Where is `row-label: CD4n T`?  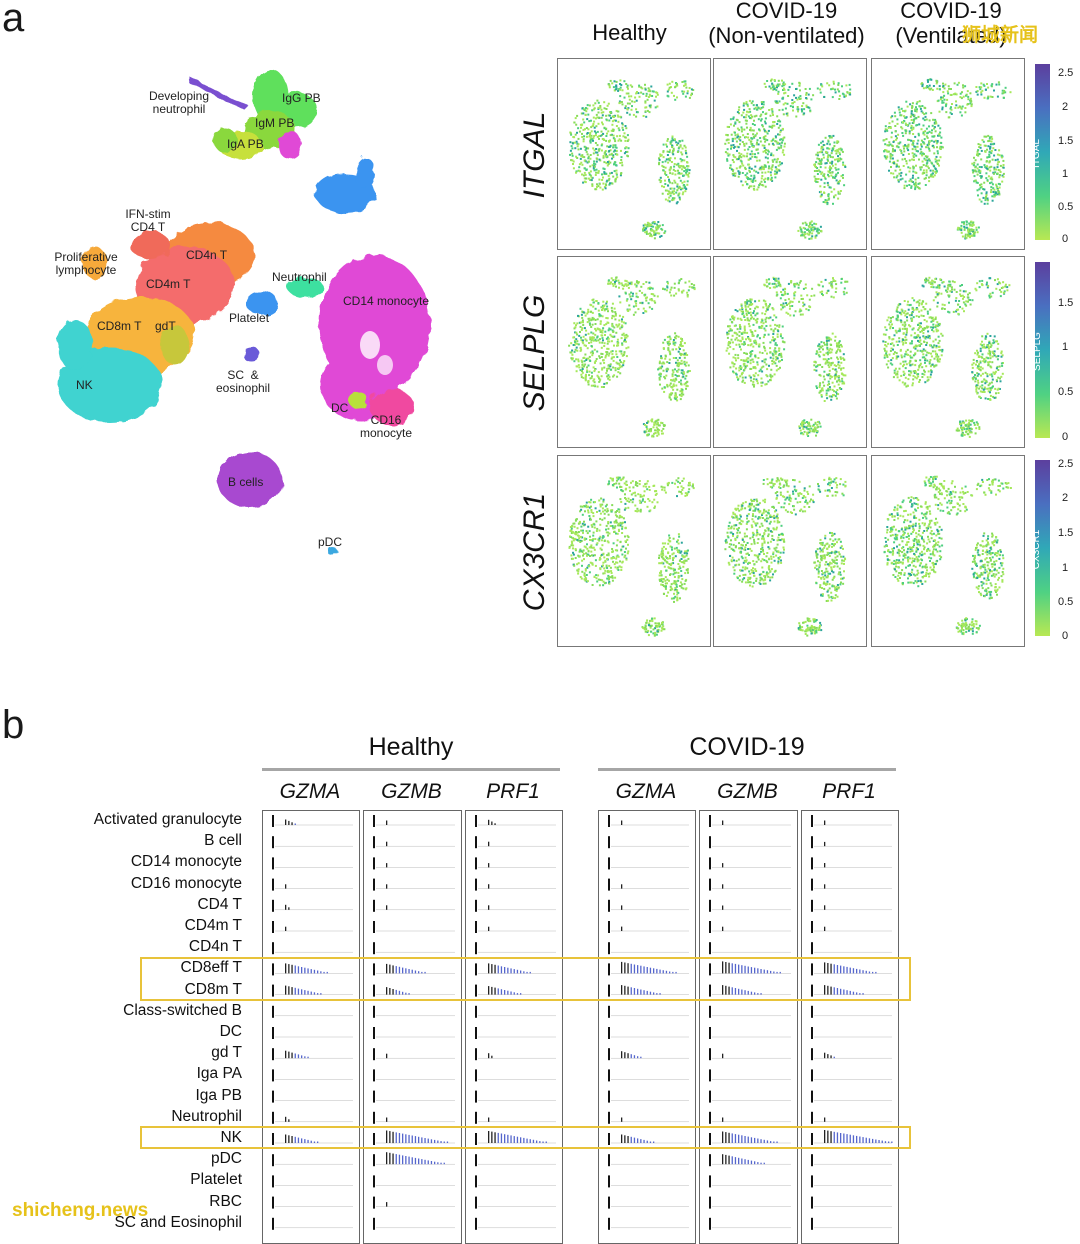
row-label: CD4n T is located at coordinates (215, 947).